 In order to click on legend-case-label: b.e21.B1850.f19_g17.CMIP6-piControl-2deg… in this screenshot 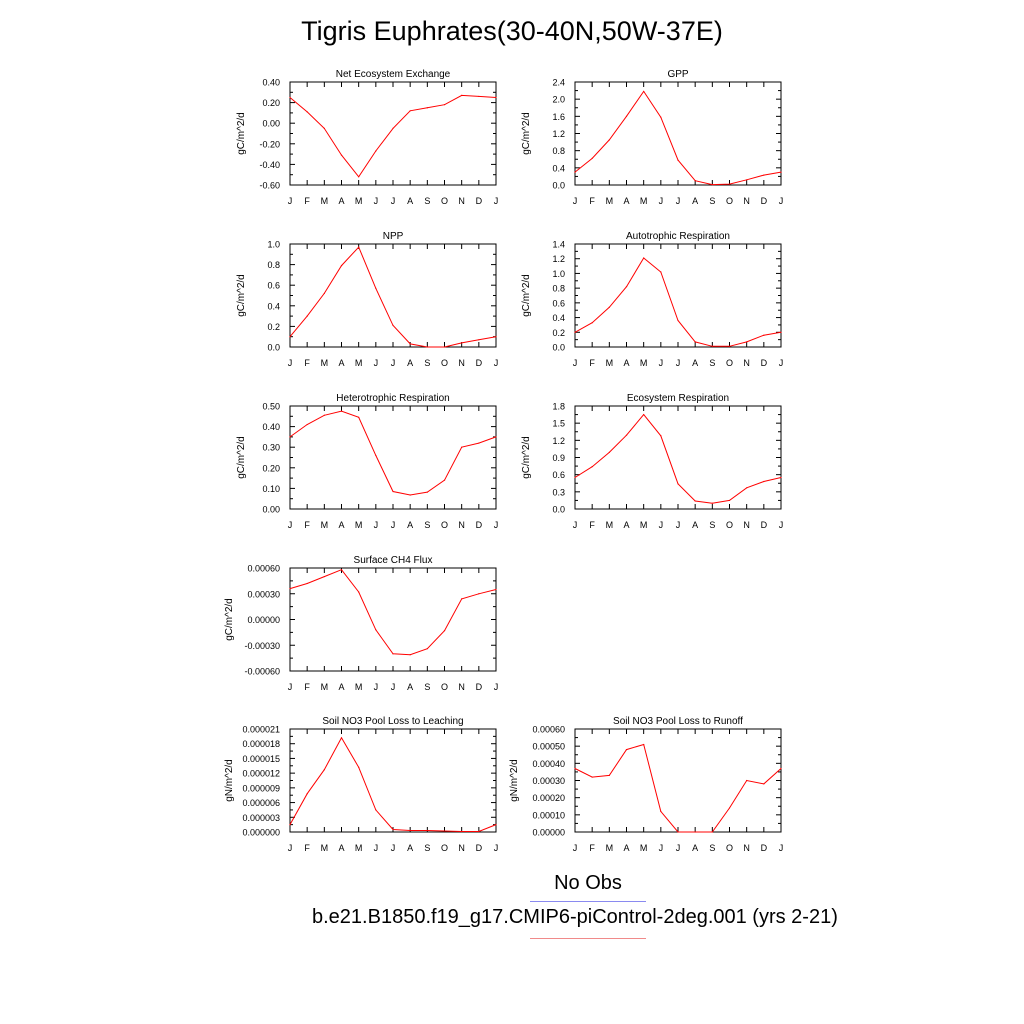, I will do `click(575, 917)`.